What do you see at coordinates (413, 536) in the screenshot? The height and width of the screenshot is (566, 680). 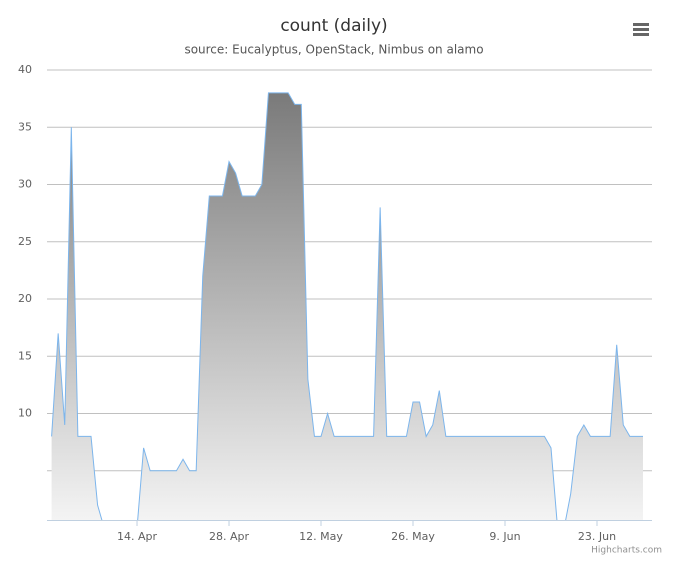 I see `x-tick-label: 26. May` at bounding box center [413, 536].